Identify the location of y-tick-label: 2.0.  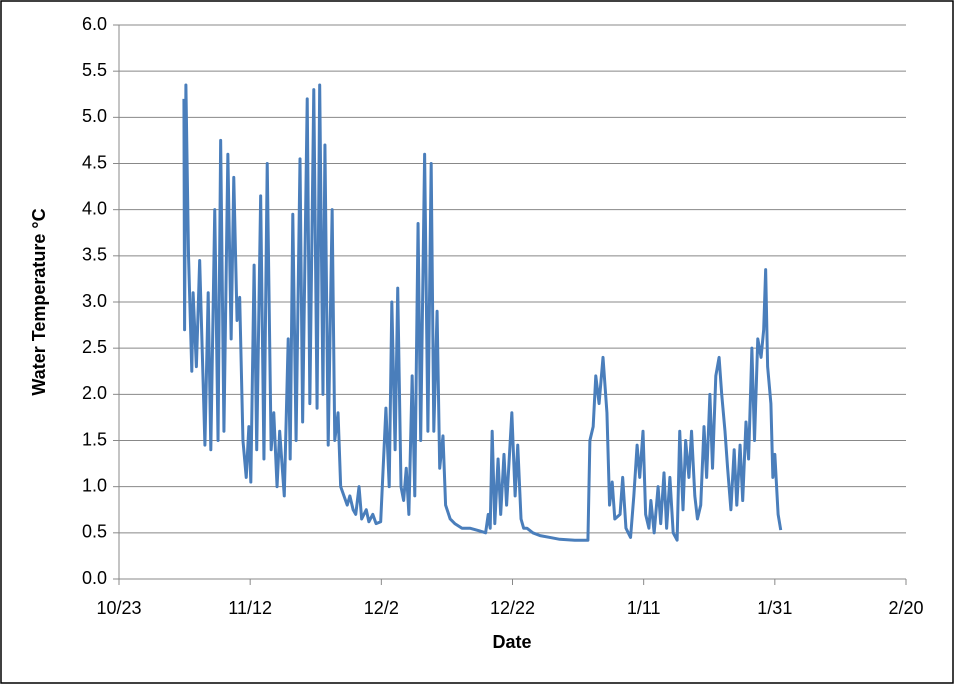
(94, 393).